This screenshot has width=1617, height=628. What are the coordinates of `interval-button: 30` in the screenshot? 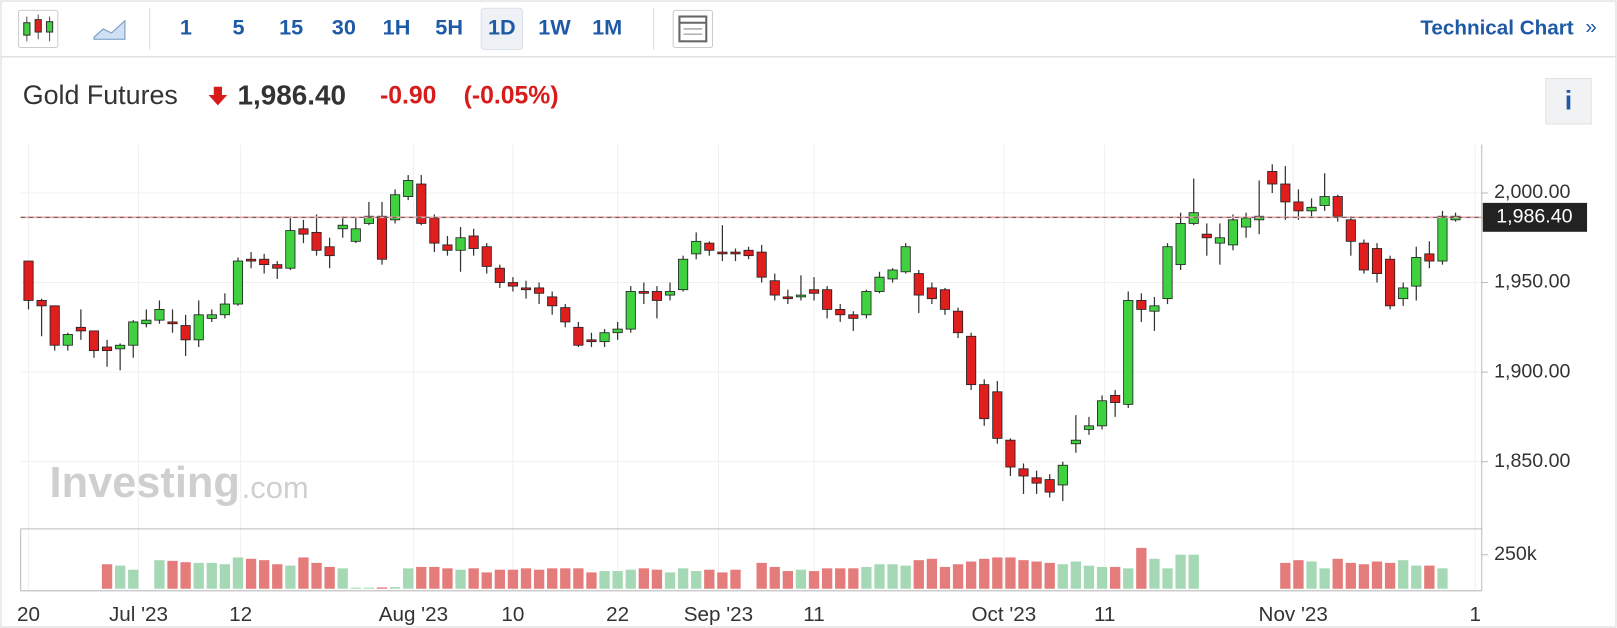 It's located at (344, 27).